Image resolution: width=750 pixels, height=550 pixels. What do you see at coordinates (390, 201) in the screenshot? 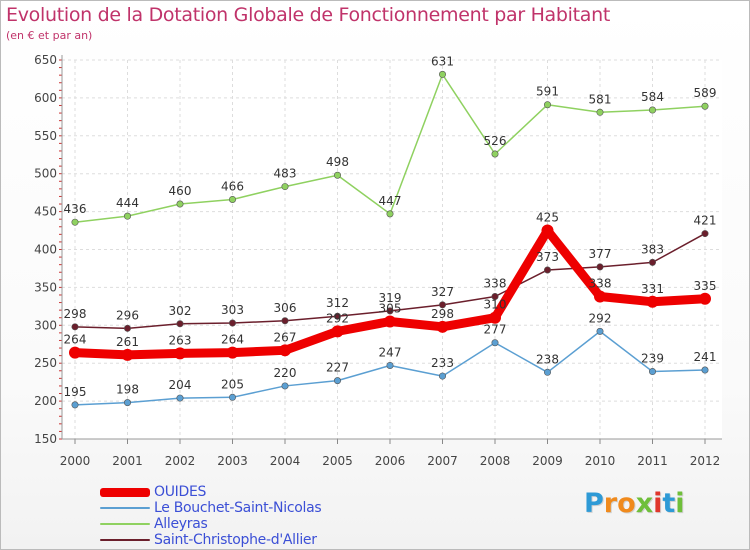
I see `data-label: 447` at bounding box center [390, 201].